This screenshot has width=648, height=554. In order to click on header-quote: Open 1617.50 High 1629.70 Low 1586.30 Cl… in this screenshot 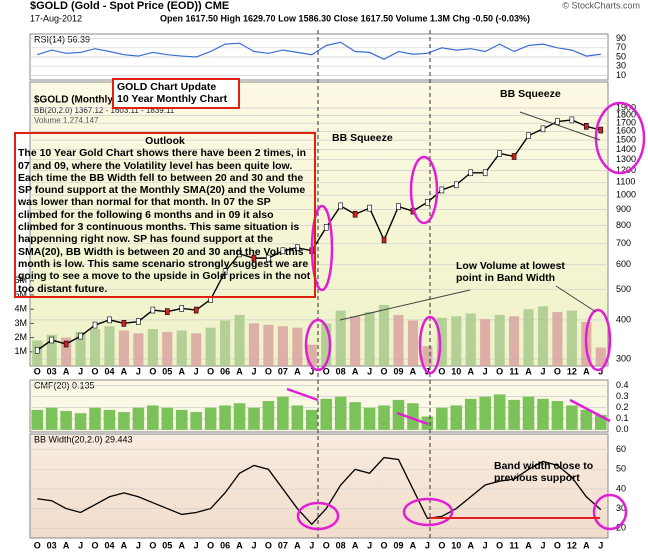, I will do `click(345, 18)`.